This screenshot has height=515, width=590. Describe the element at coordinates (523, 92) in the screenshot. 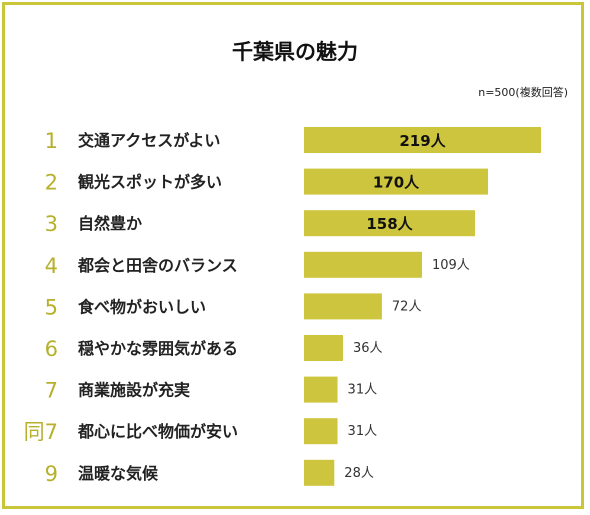

I see `sample-note: n=500(複数回答)` at that location.